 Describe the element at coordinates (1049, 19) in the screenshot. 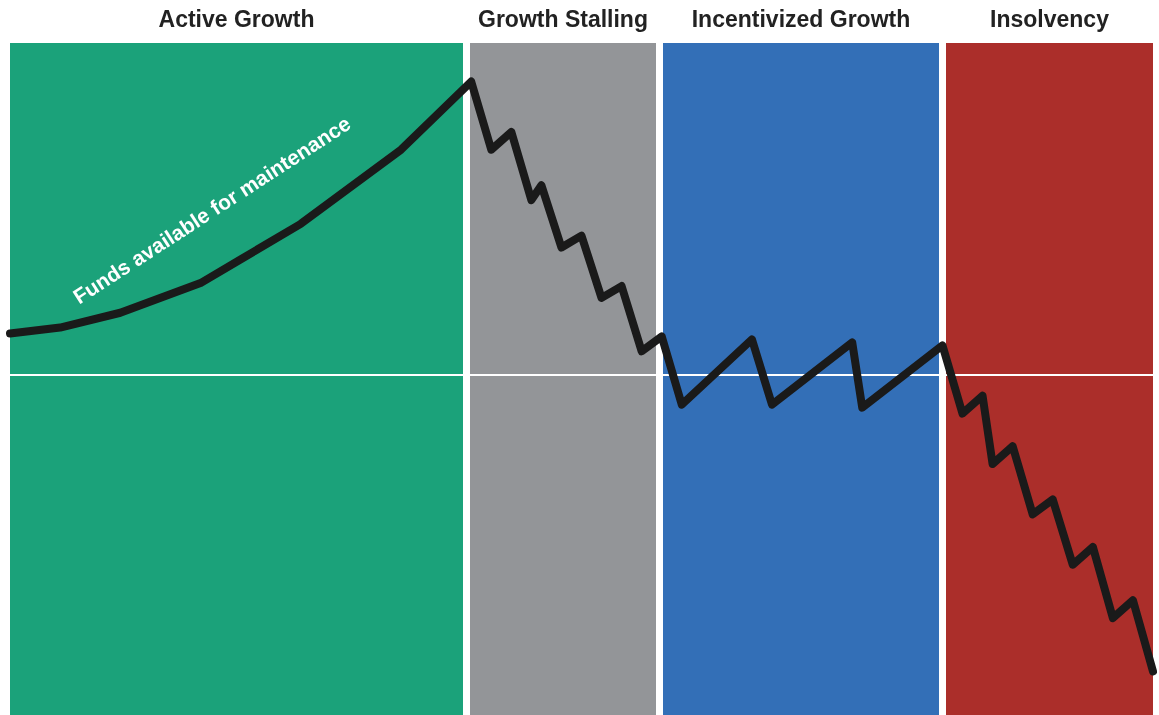

I see `text: Insolvency` at that location.